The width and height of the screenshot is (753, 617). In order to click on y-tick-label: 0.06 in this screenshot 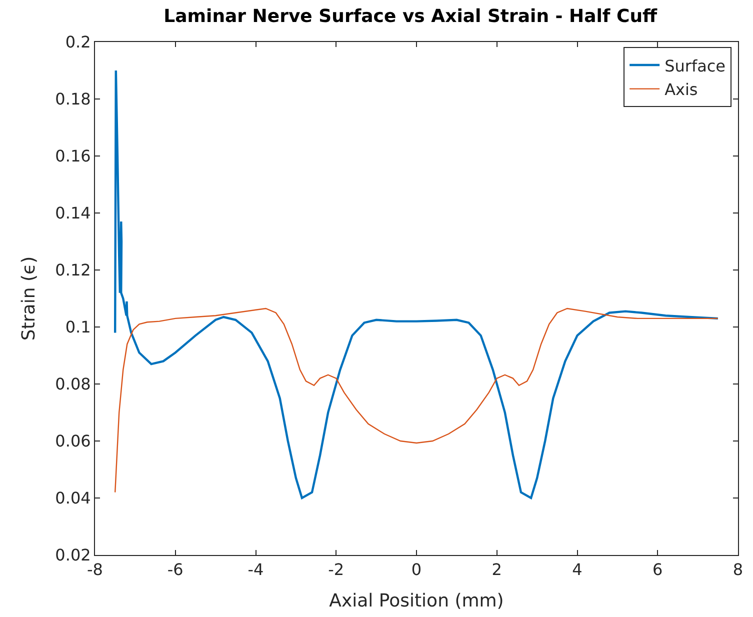, I will do `click(73, 441)`.